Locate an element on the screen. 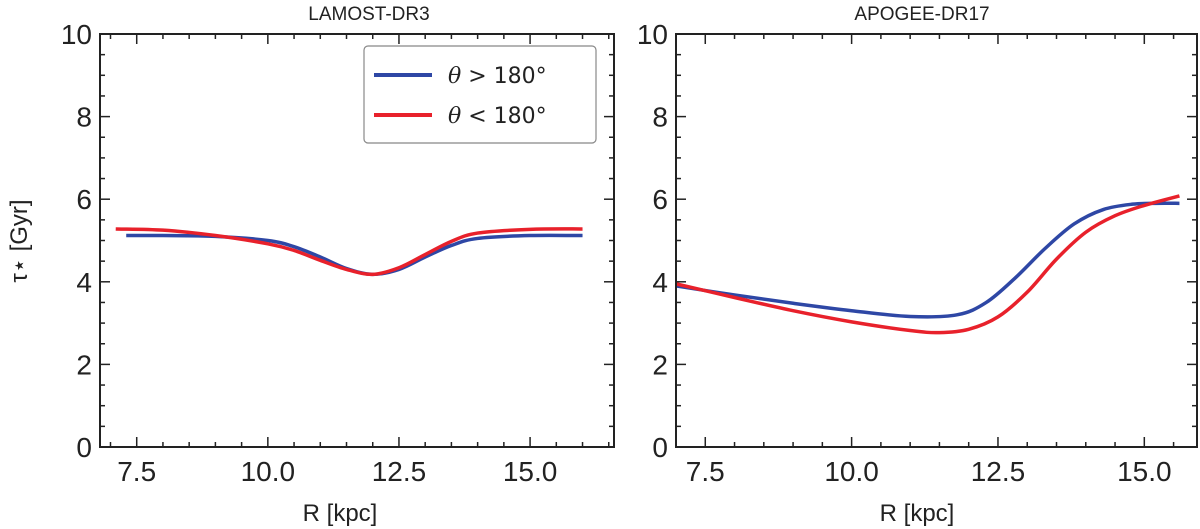 The height and width of the screenshot is (529, 1200). panel-title: LAMOST-DR3 is located at coordinates (368, 14).